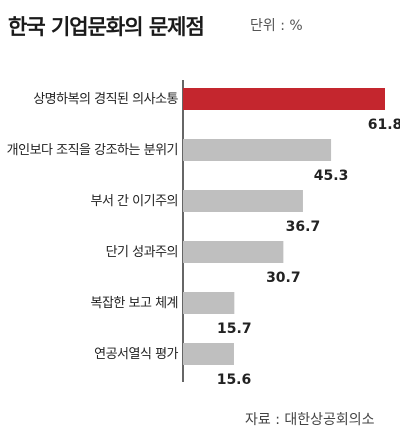 The height and width of the screenshot is (433, 400). Describe the element at coordinates (135, 201) in the screenshot. I see `category-label: 부서 간 이기주의` at that location.